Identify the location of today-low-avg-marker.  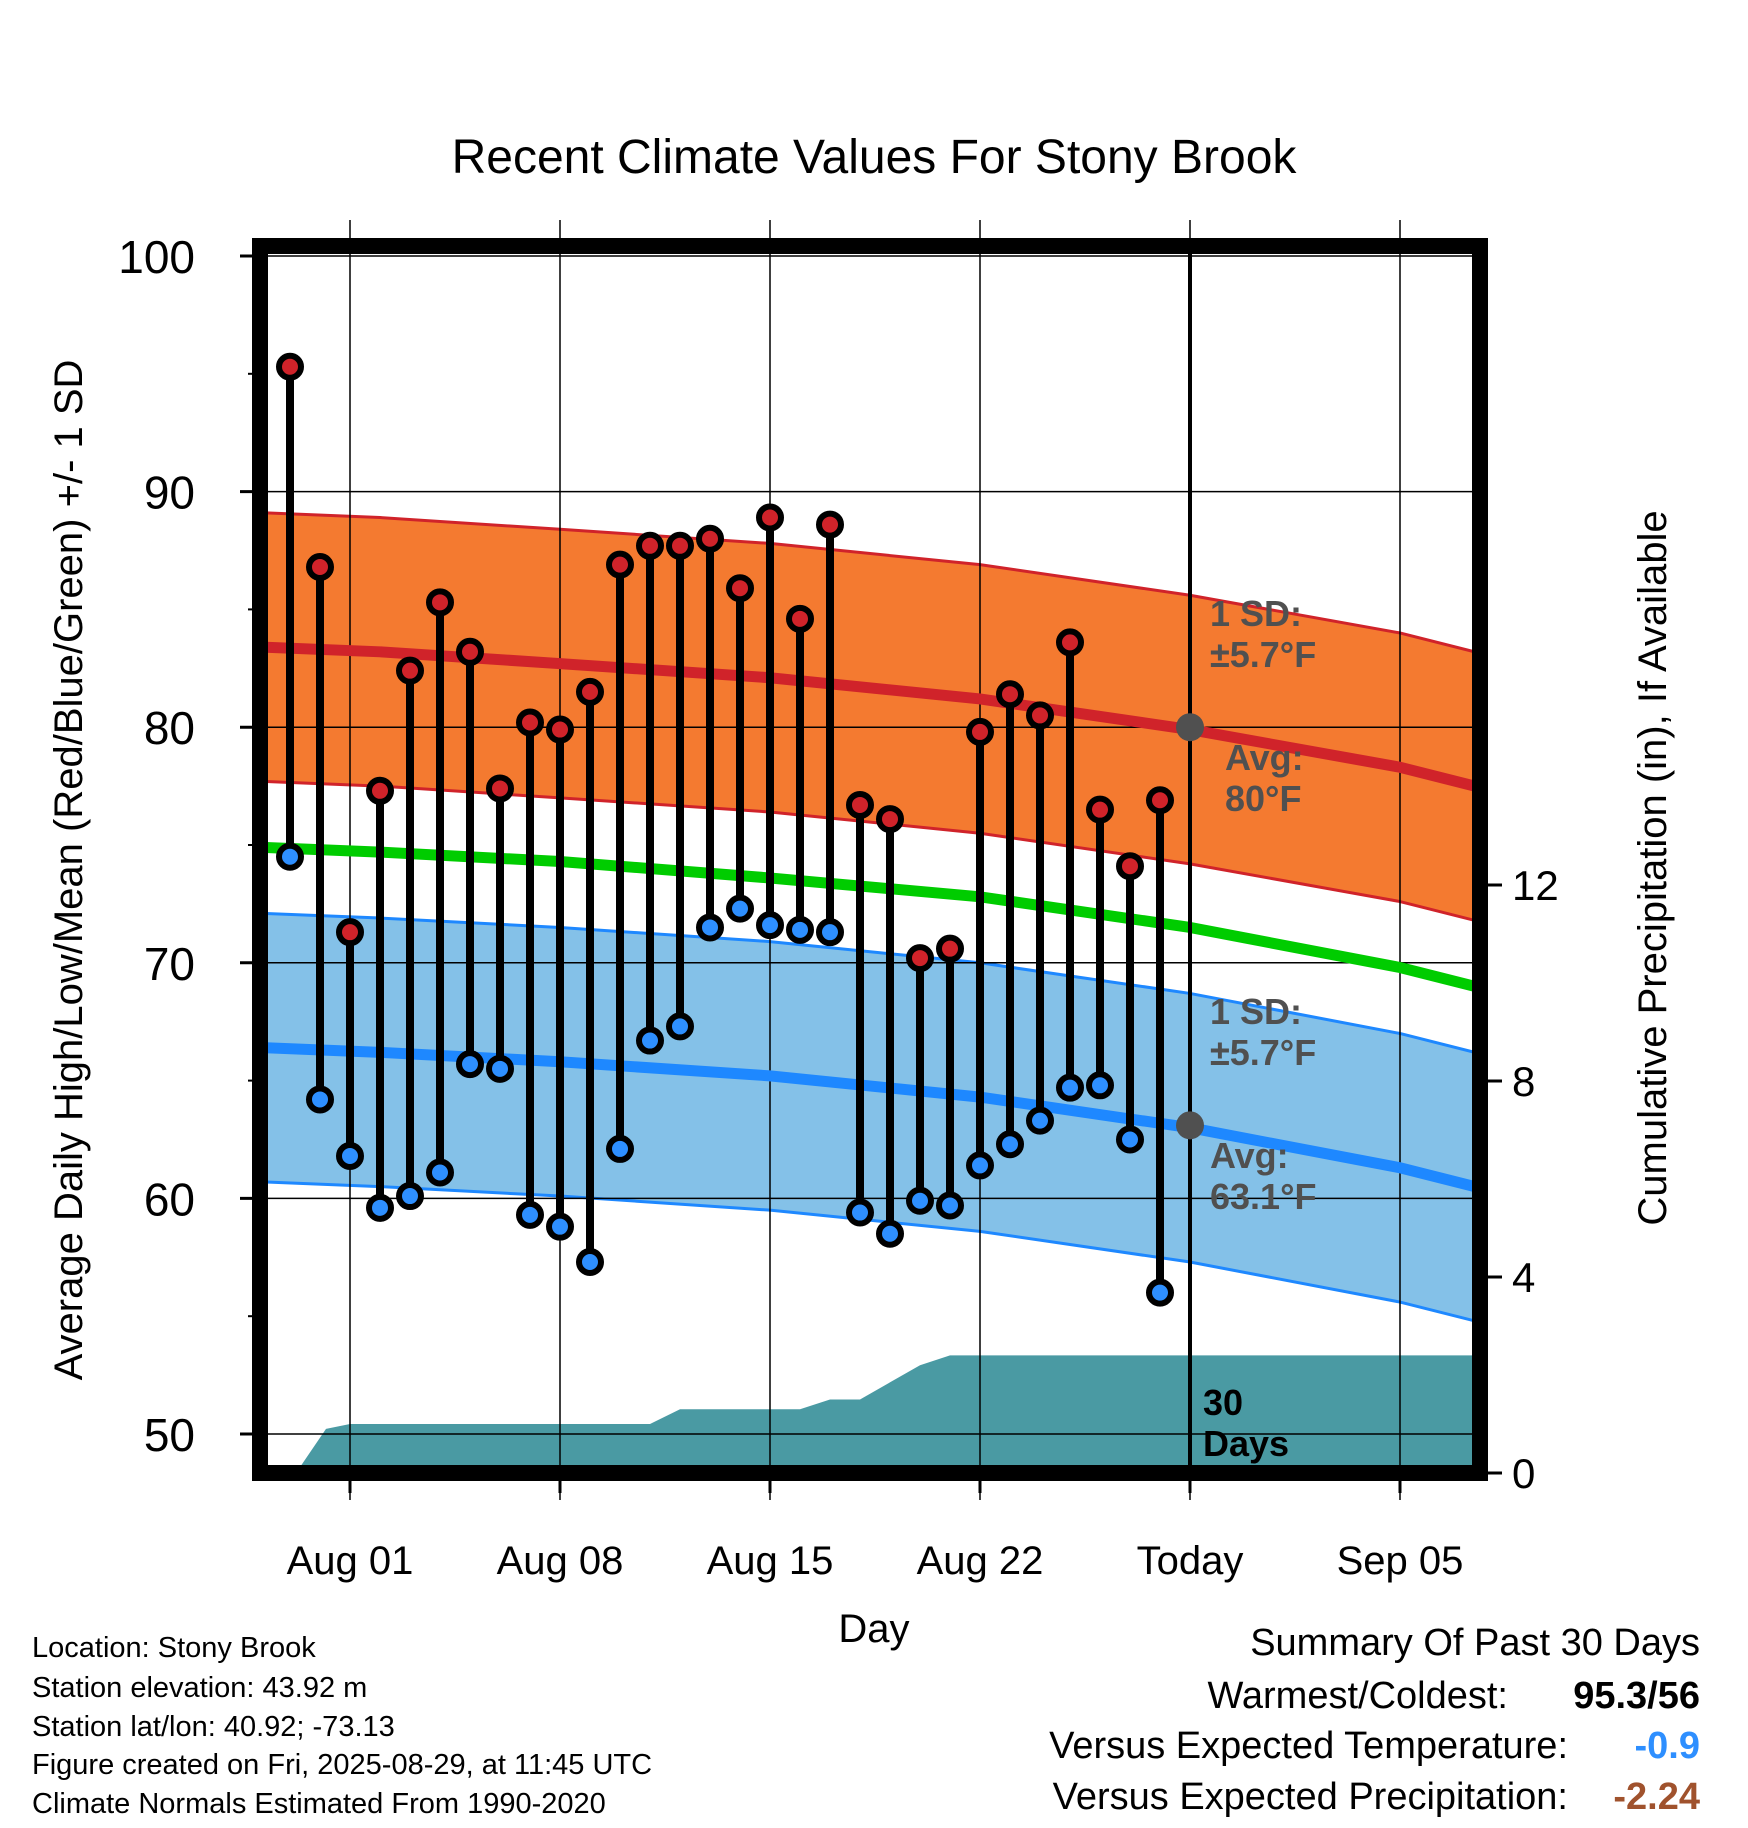
(1190, 1125).